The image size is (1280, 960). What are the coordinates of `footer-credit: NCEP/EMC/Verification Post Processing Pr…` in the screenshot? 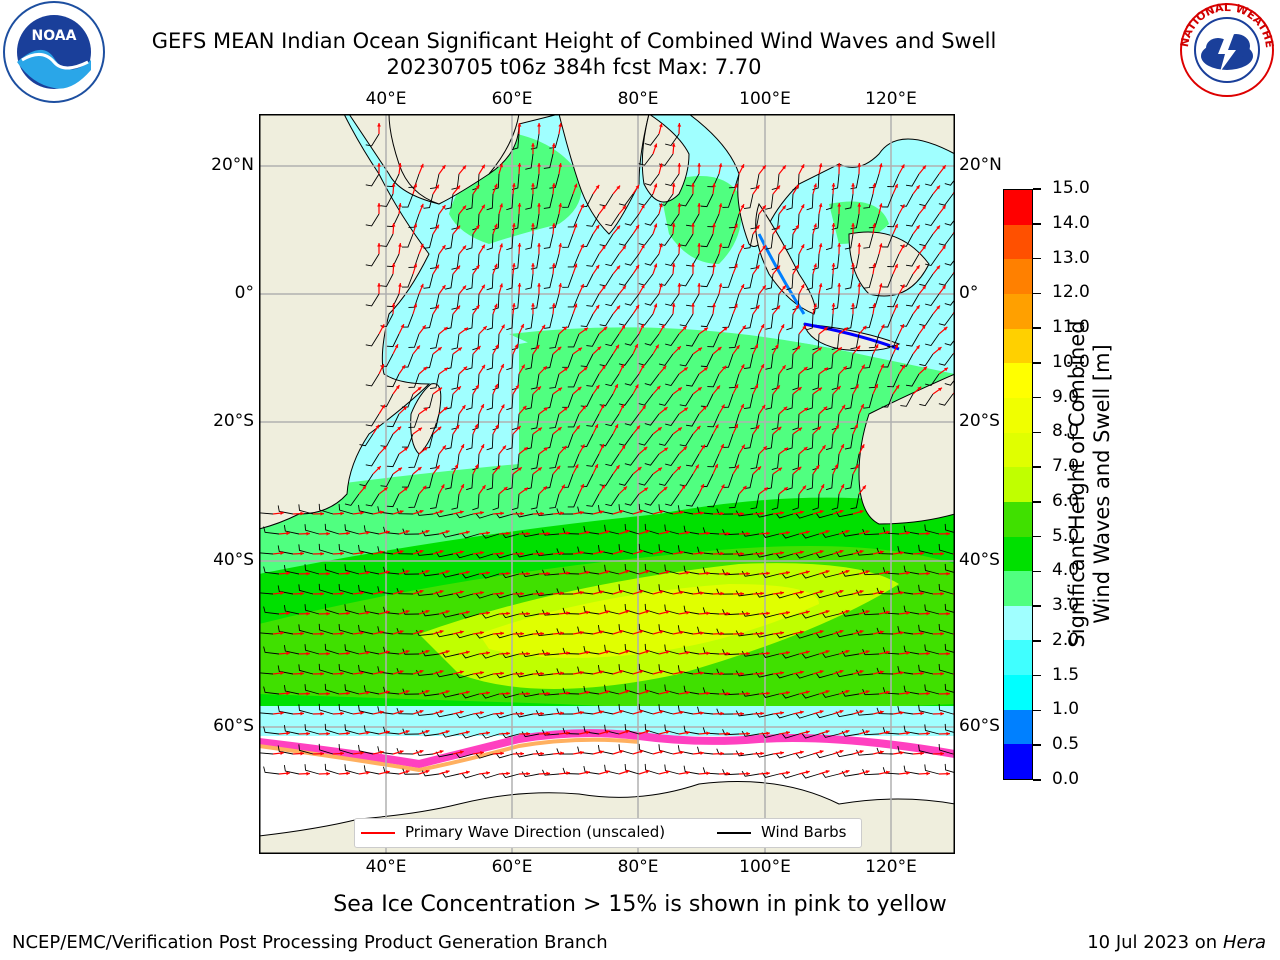 It's located at (310, 942).